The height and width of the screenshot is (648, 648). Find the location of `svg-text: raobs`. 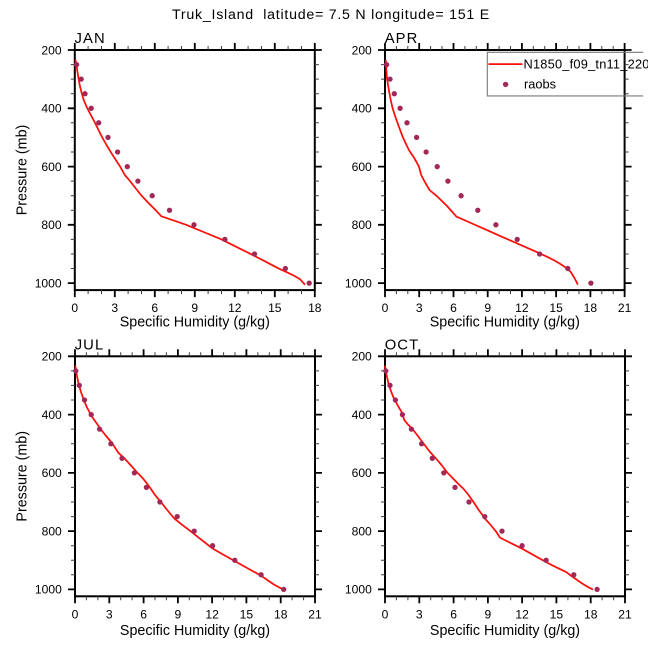

svg-text: raobs is located at coordinates (540, 84).